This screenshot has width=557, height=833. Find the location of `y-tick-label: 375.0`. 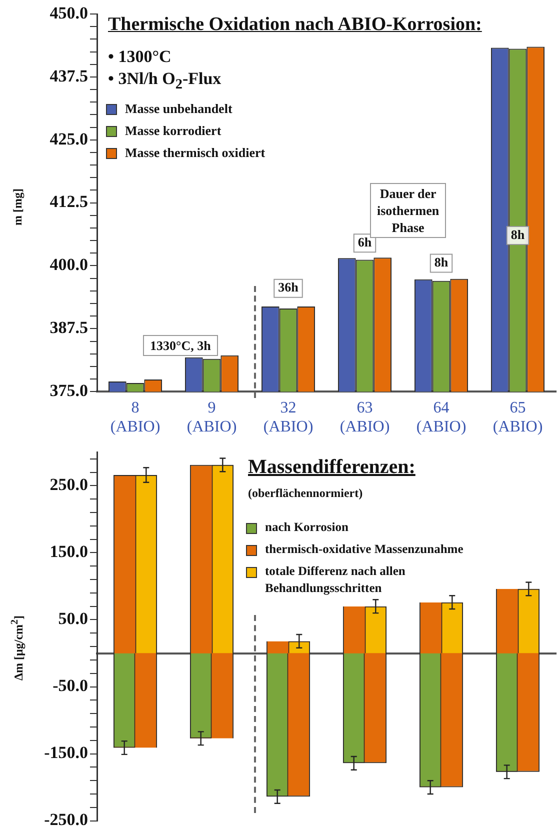

y-tick-label: 375.0 is located at coordinates (69, 390).